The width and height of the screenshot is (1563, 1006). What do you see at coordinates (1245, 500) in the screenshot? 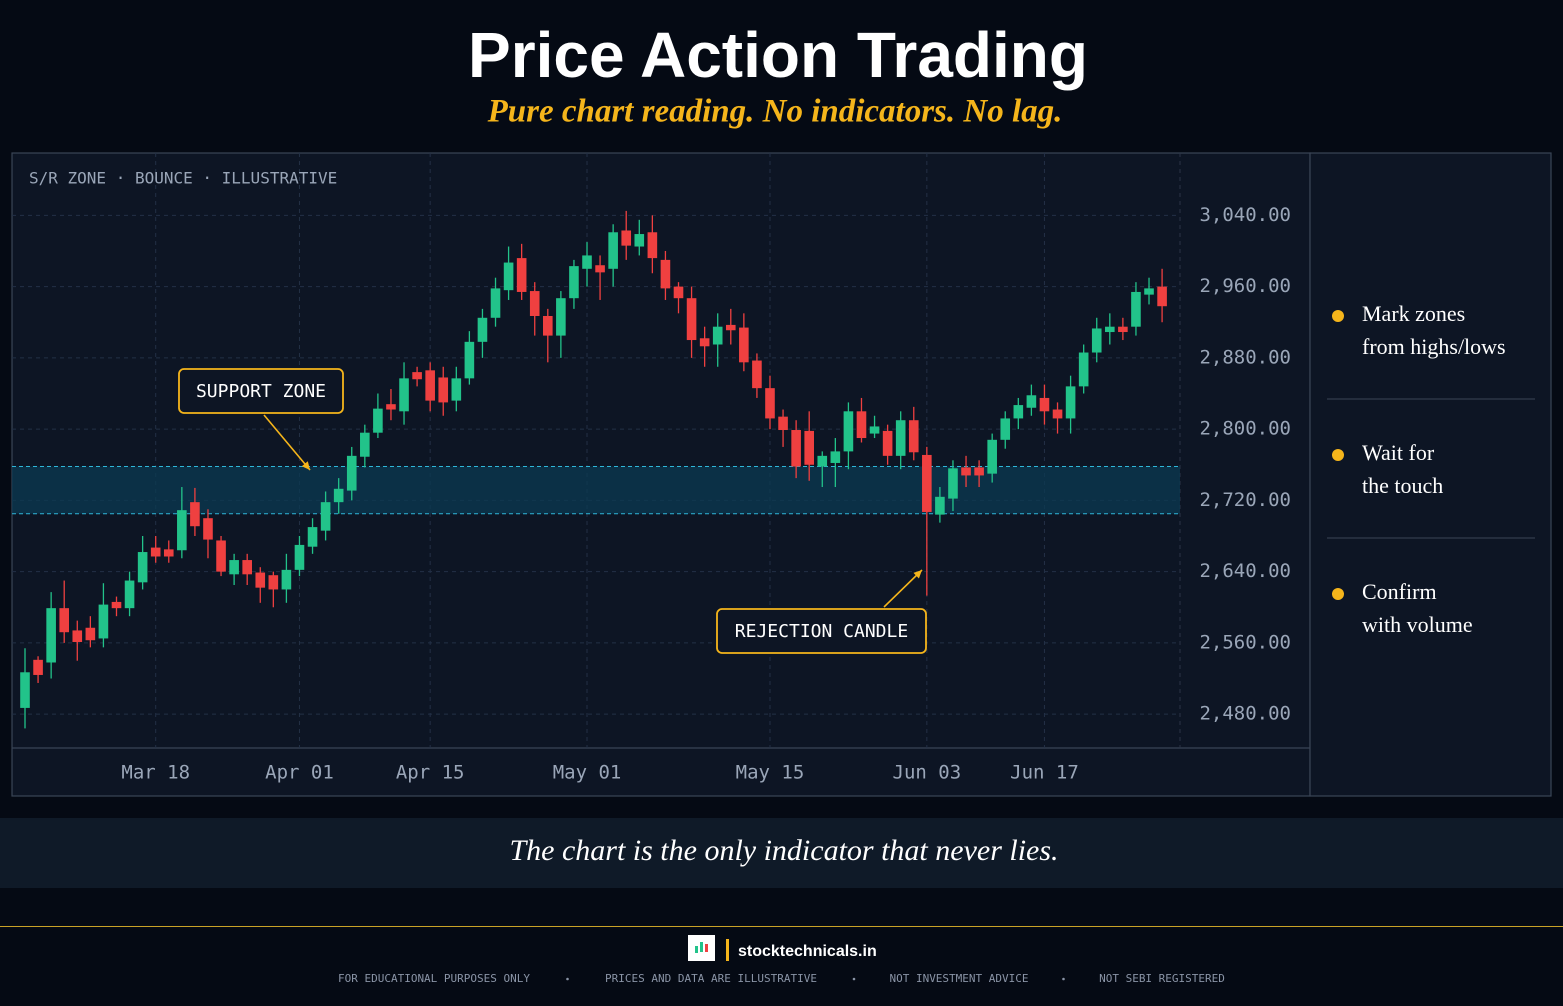
I see `y-tick-label: 2,720.00` at bounding box center [1245, 500].